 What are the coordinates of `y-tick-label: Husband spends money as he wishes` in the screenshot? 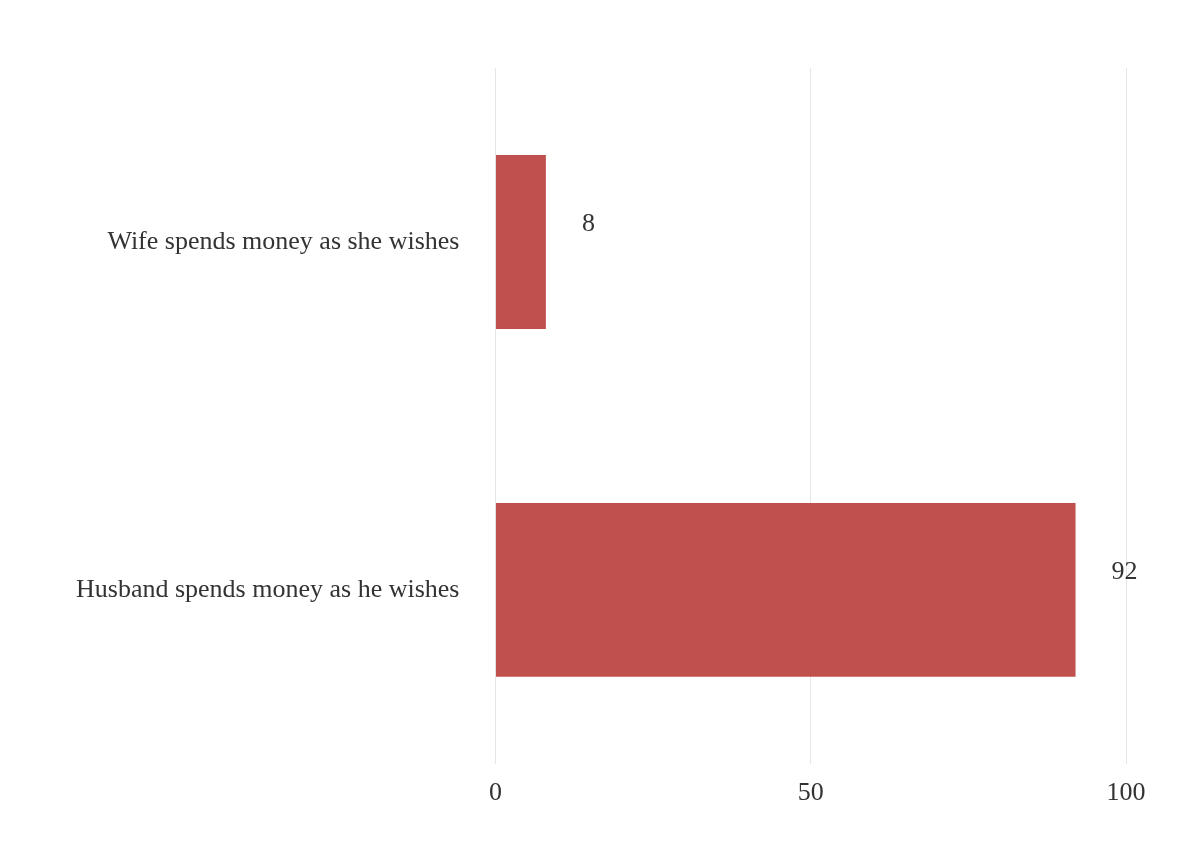 It's located at (268, 588).